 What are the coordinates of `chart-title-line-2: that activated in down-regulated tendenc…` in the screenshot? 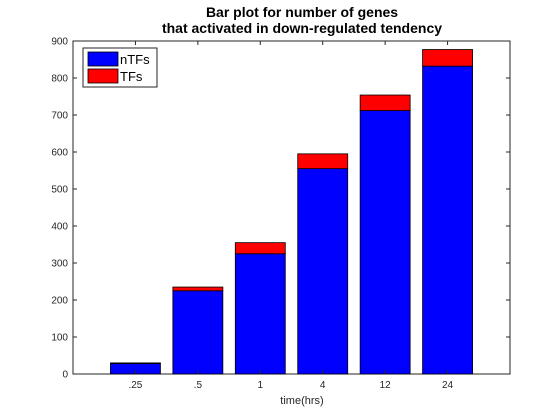 It's located at (302, 28).